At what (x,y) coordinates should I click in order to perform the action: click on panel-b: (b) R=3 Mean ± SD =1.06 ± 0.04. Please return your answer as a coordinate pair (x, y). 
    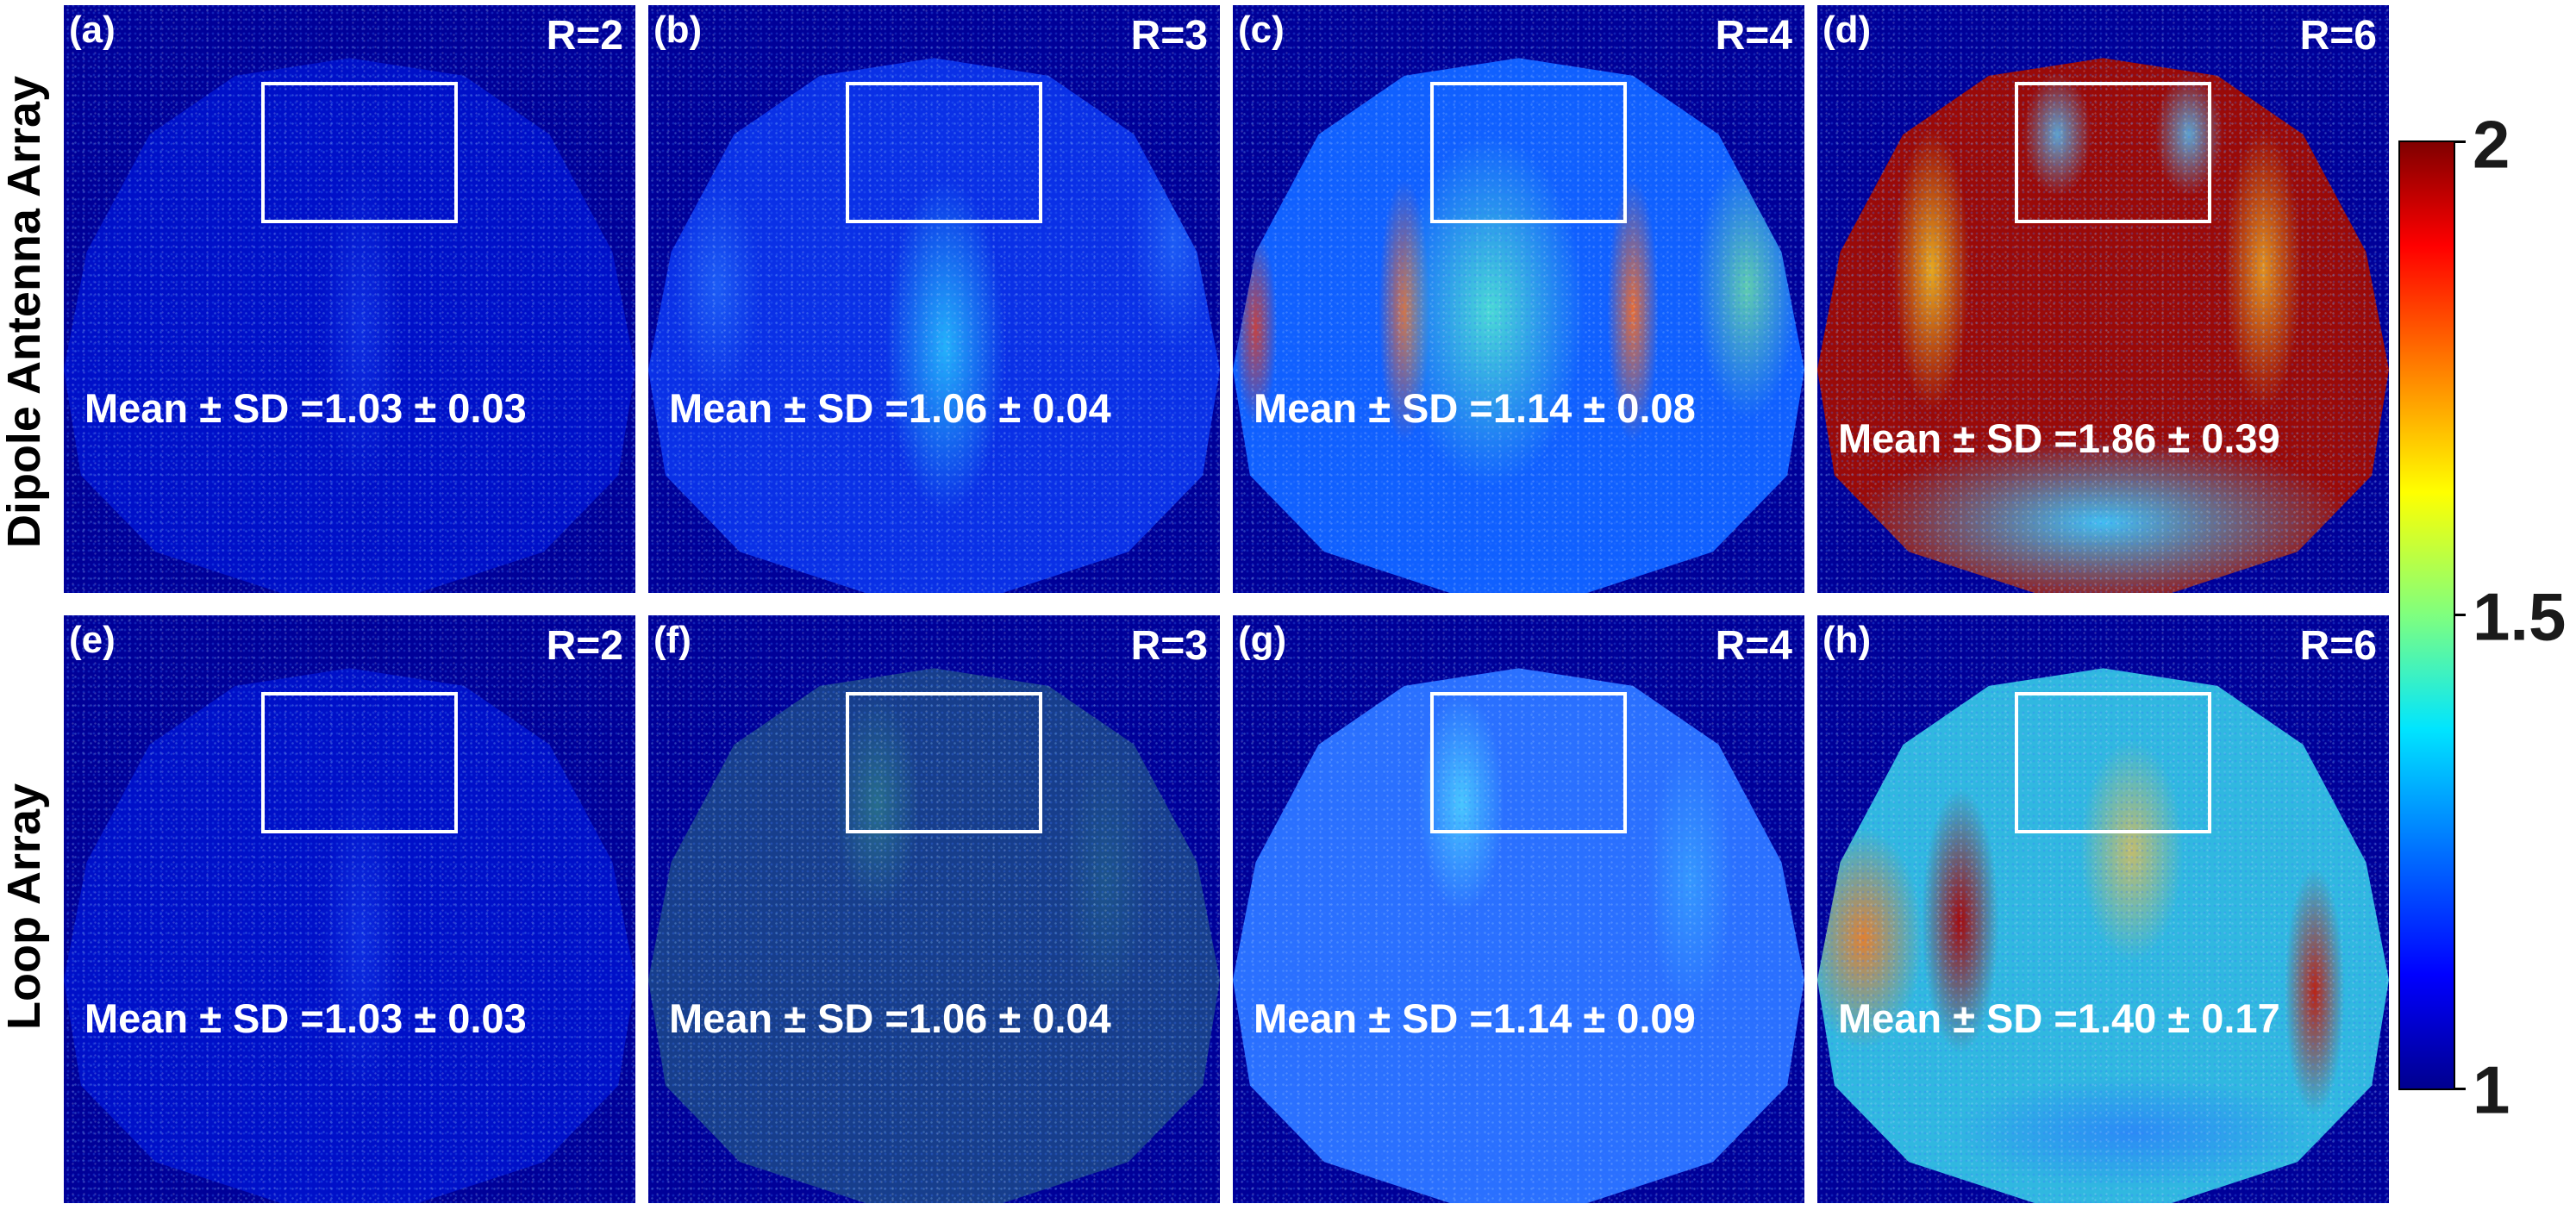
    Looking at the image, I should click on (934, 299).